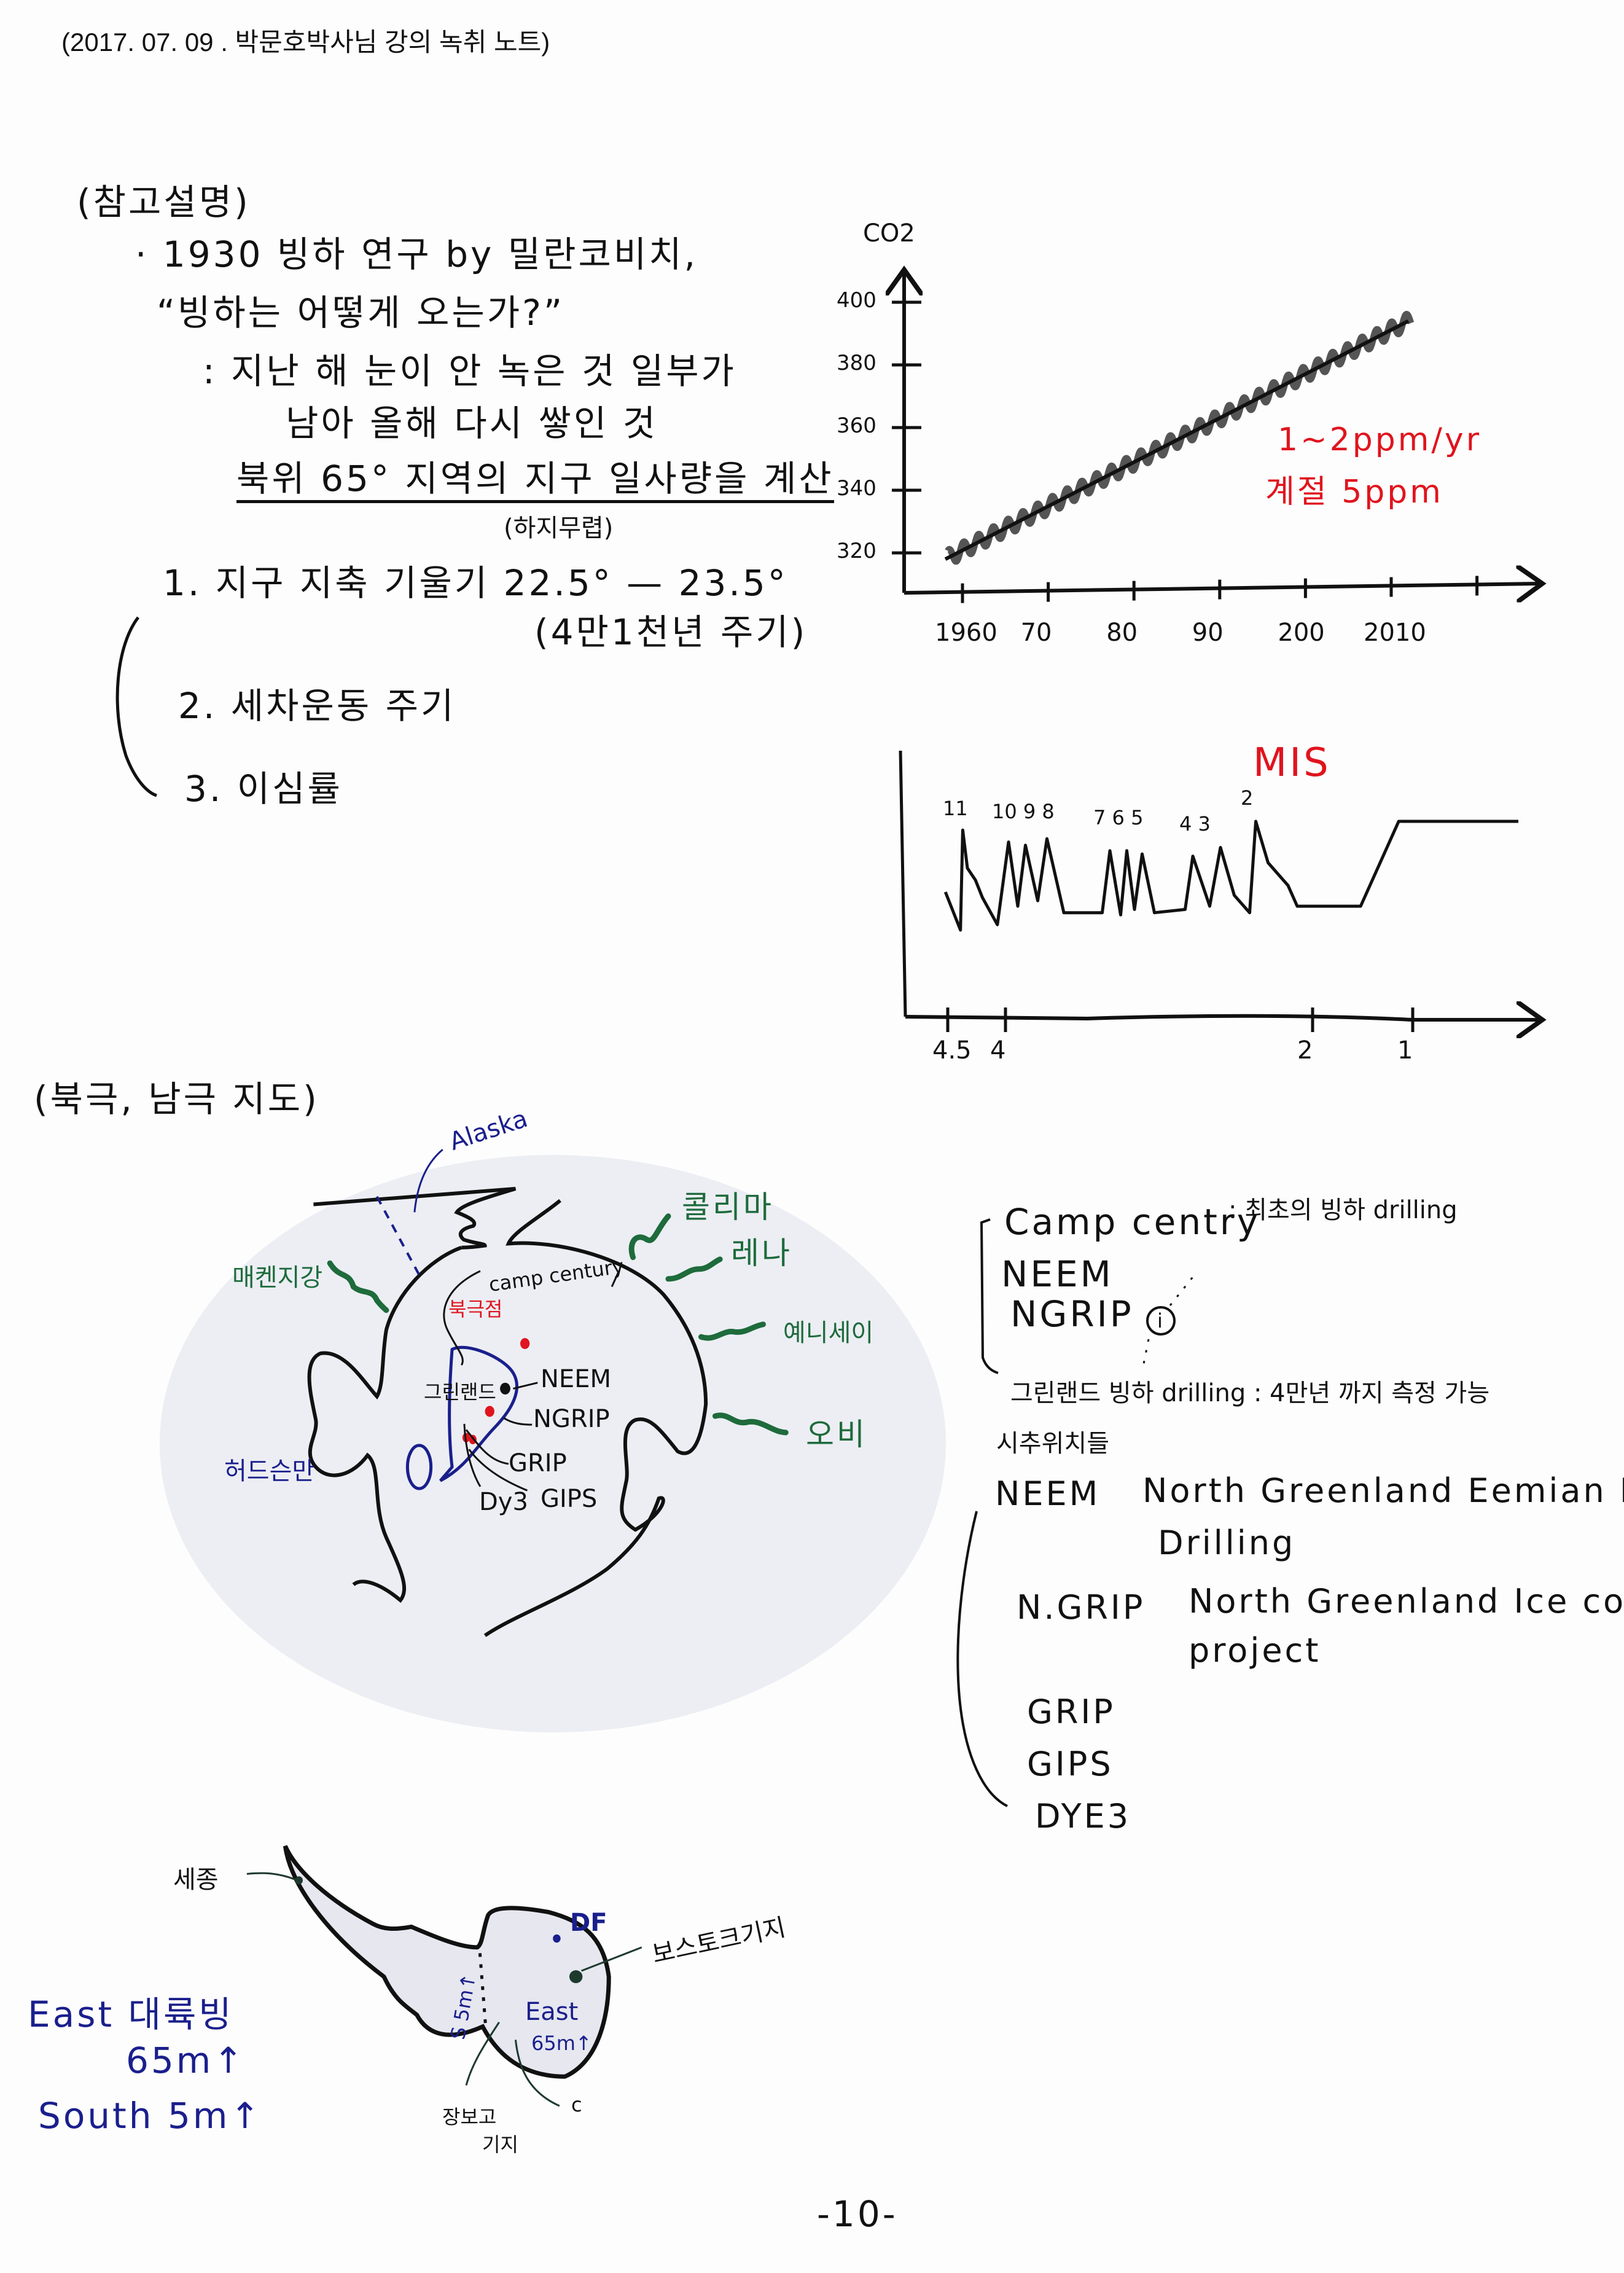  I want to click on sejong-dot, so click(299, 1880).